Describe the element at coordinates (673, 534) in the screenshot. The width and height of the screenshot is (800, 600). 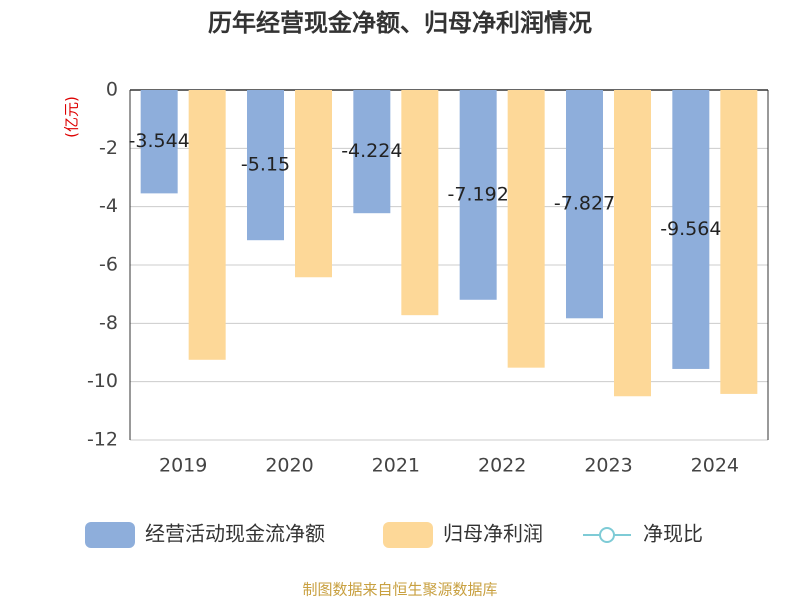
I see `legend-label: 净现比` at that location.